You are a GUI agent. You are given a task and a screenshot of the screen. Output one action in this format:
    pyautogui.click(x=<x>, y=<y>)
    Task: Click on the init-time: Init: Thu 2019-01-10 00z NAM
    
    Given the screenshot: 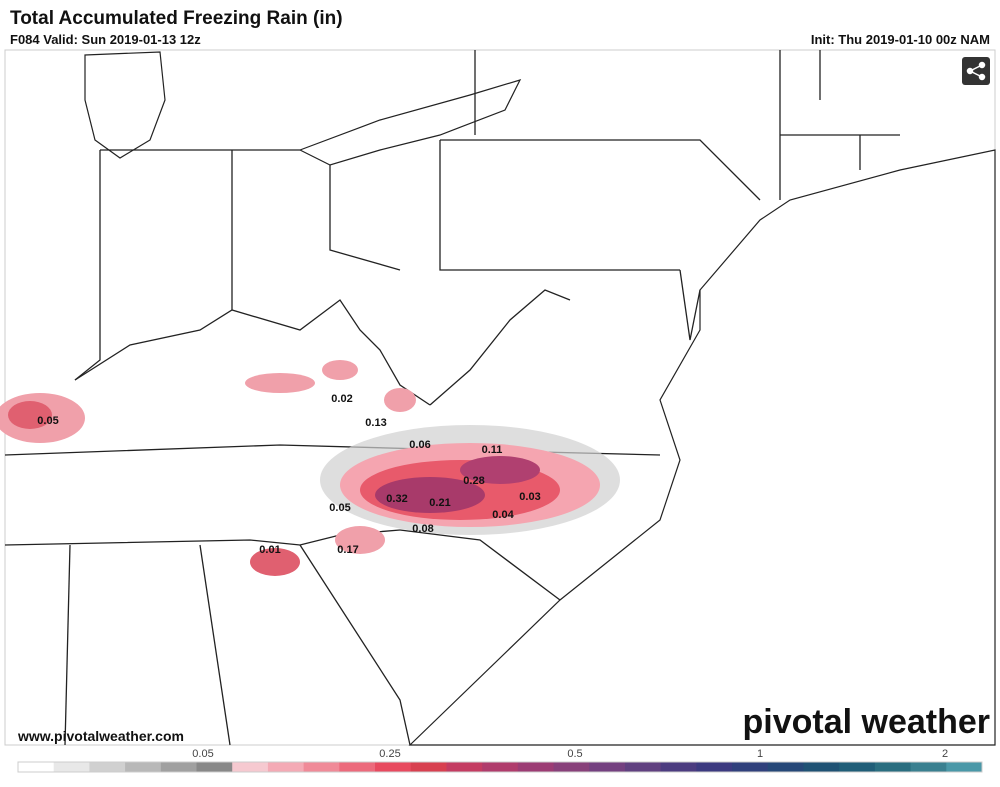 What is the action you would take?
    pyautogui.click(x=900, y=39)
    